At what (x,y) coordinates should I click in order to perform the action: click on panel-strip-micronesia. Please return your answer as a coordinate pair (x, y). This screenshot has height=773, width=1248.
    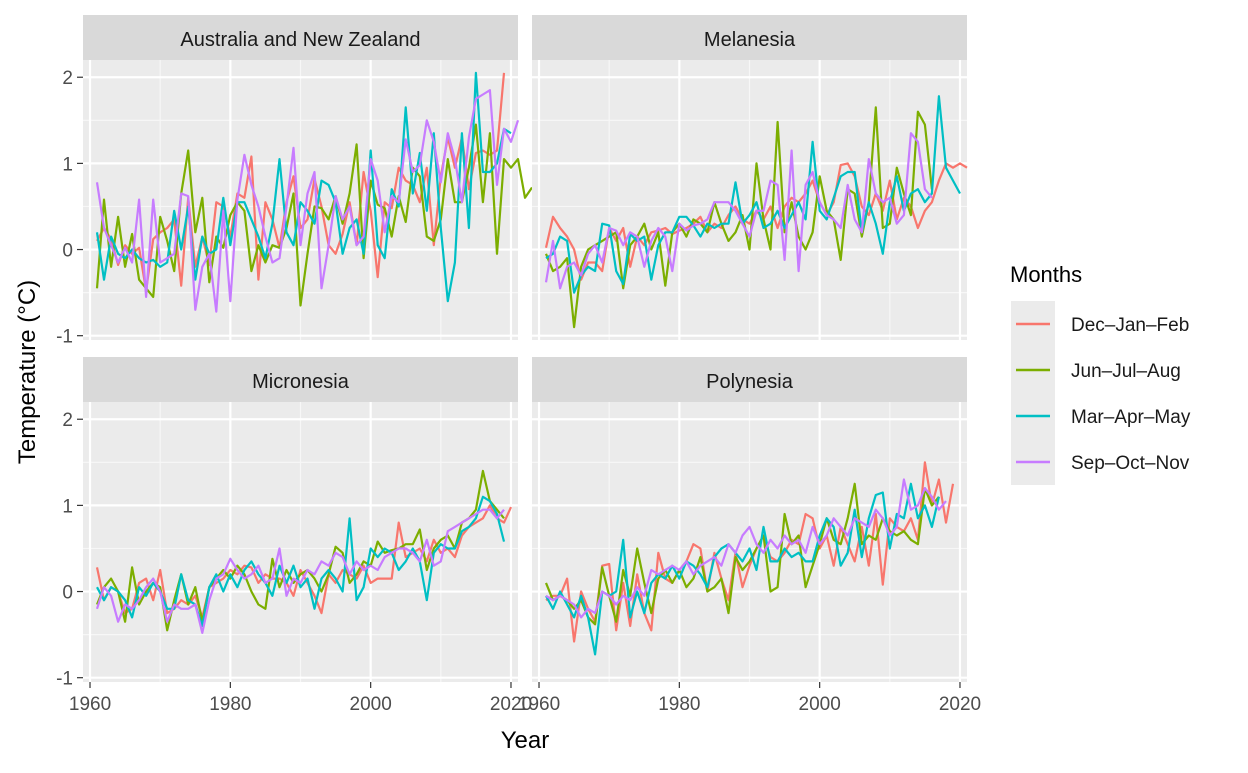
    Looking at the image, I should click on (300, 379).